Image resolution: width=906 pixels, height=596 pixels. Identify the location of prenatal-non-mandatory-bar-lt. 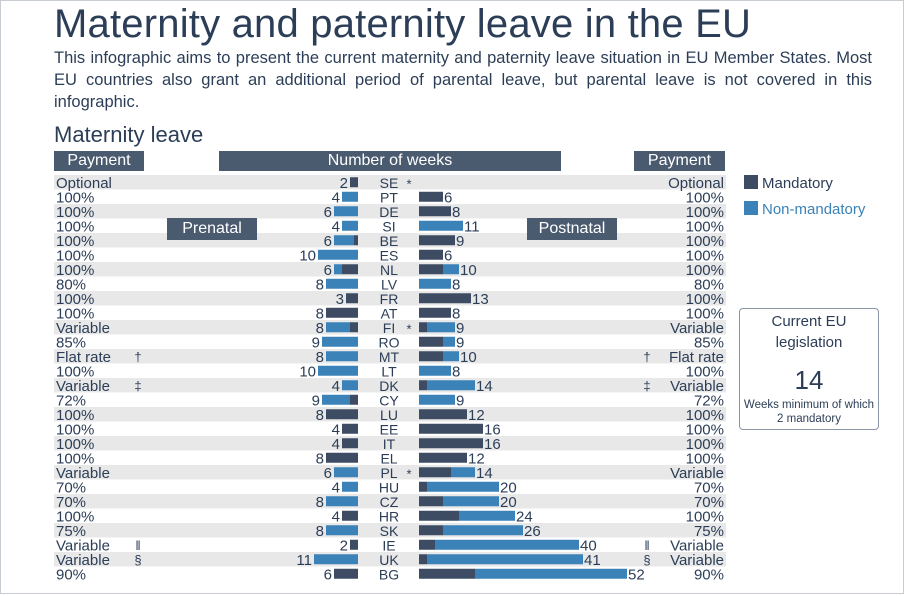
(338, 370).